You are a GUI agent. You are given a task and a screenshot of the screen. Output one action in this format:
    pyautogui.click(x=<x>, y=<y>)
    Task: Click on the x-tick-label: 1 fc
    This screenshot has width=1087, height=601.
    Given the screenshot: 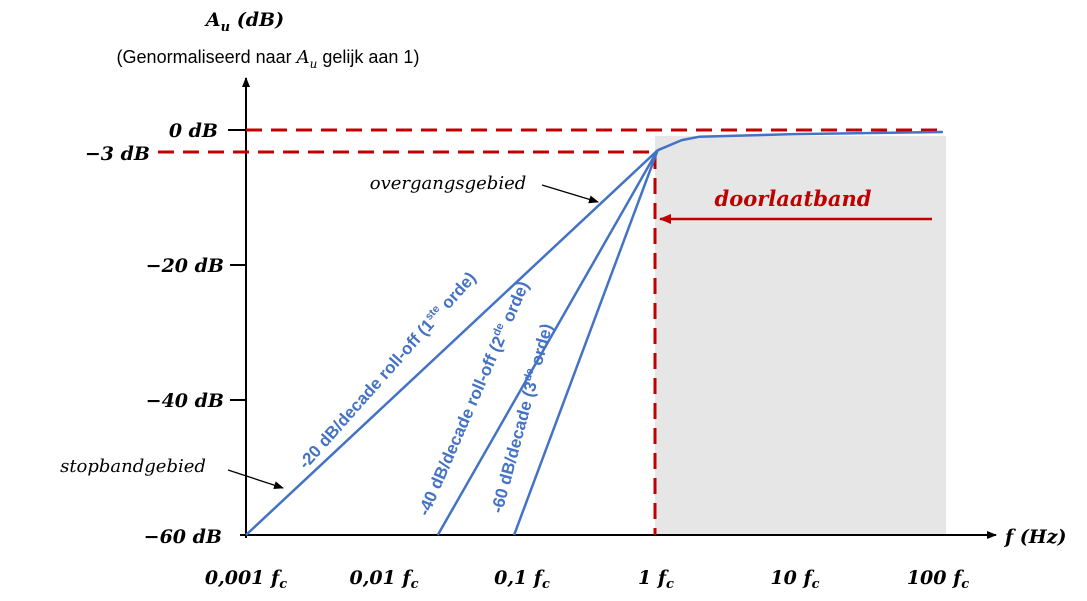 What is the action you would take?
    pyautogui.click(x=656, y=579)
    